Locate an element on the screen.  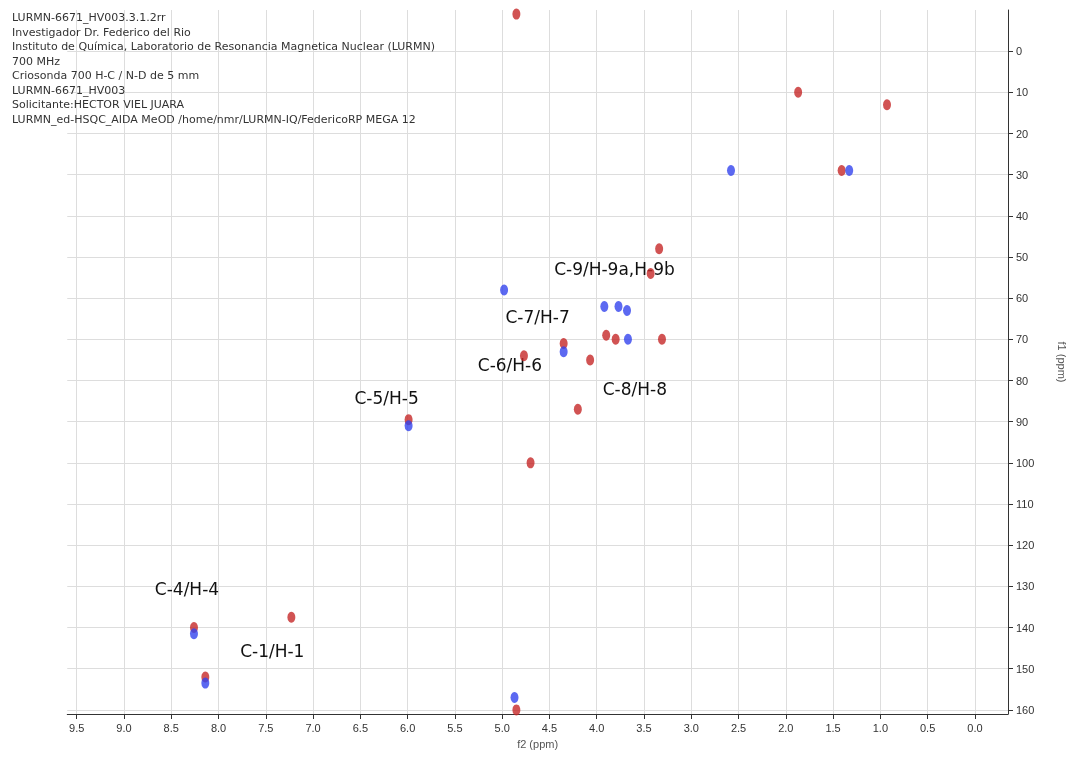
annotation: C-5/H-5 is located at coordinates (386, 397).